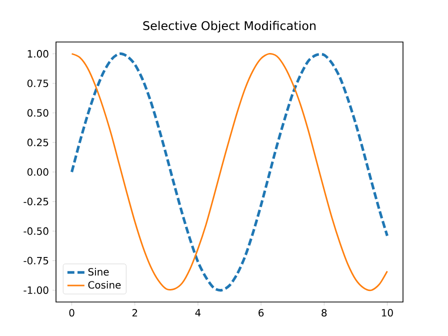  I want to click on x-tick-label: 8, so click(324, 313).